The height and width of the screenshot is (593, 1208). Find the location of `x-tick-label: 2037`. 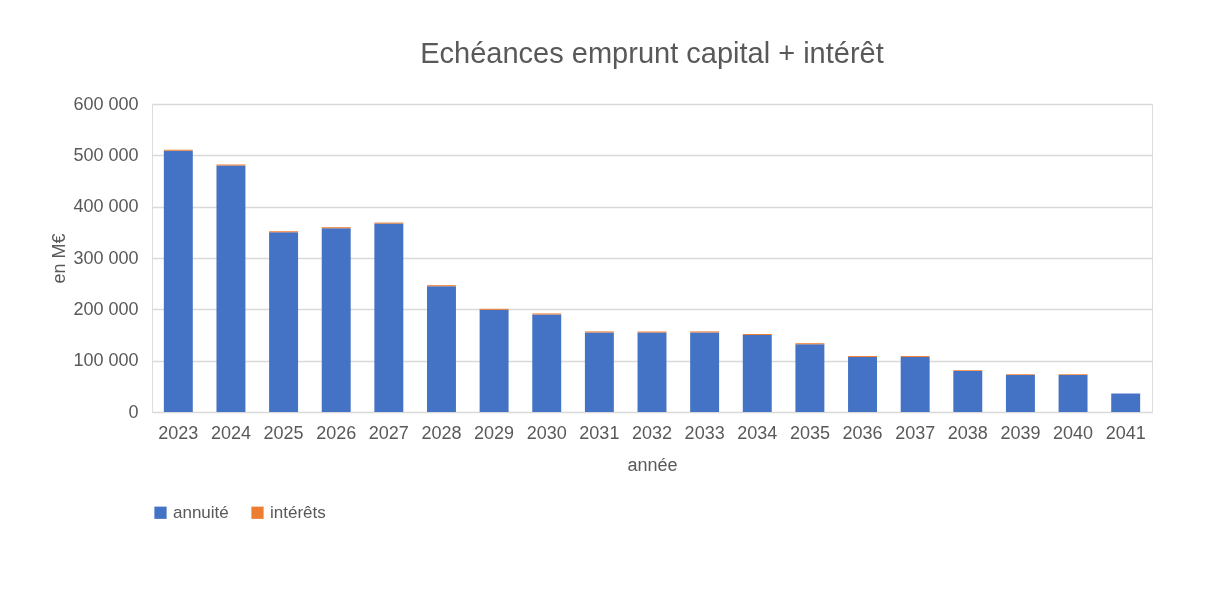

x-tick-label: 2037 is located at coordinates (915, 432).